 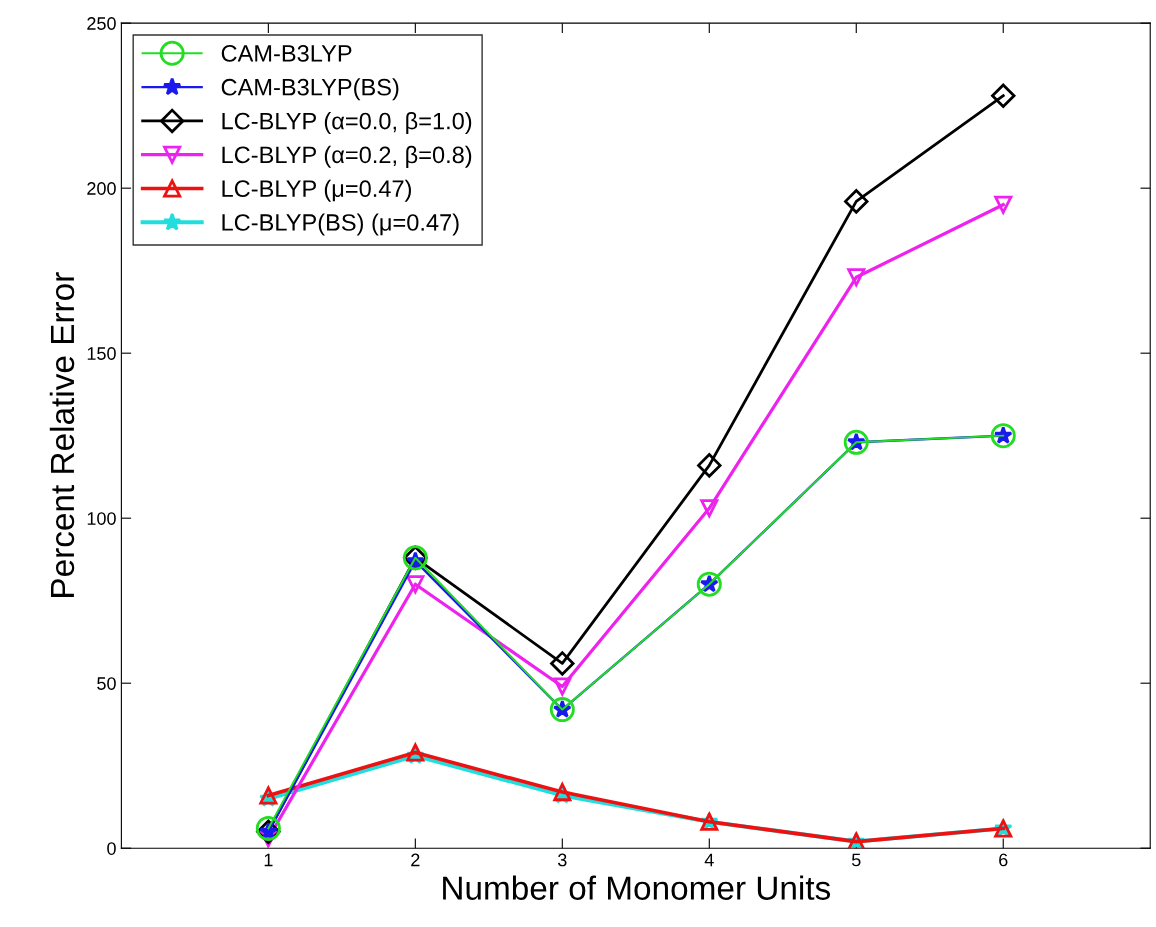 What do you see at coordinates (106, 683) in the screenshot?
I see `y-tick-label: 50` at bounding box center [106, 683].